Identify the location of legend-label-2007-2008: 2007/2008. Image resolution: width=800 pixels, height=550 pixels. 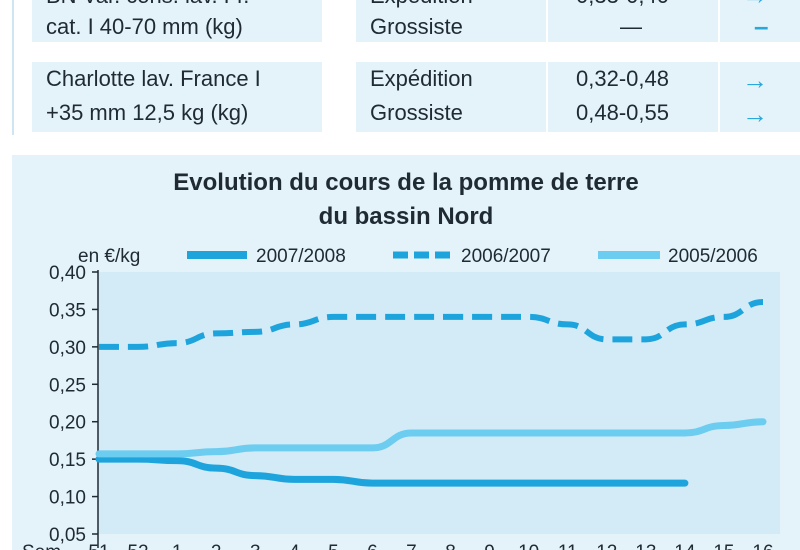
(301, 256).